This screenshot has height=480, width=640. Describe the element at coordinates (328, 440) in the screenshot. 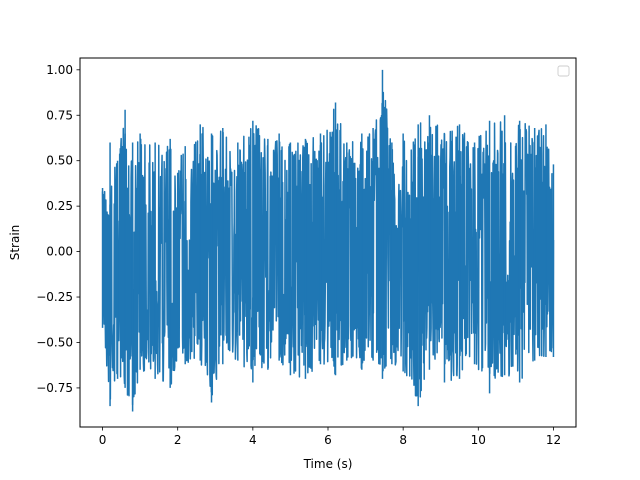

I see `x-tick-label: 6` at that location.